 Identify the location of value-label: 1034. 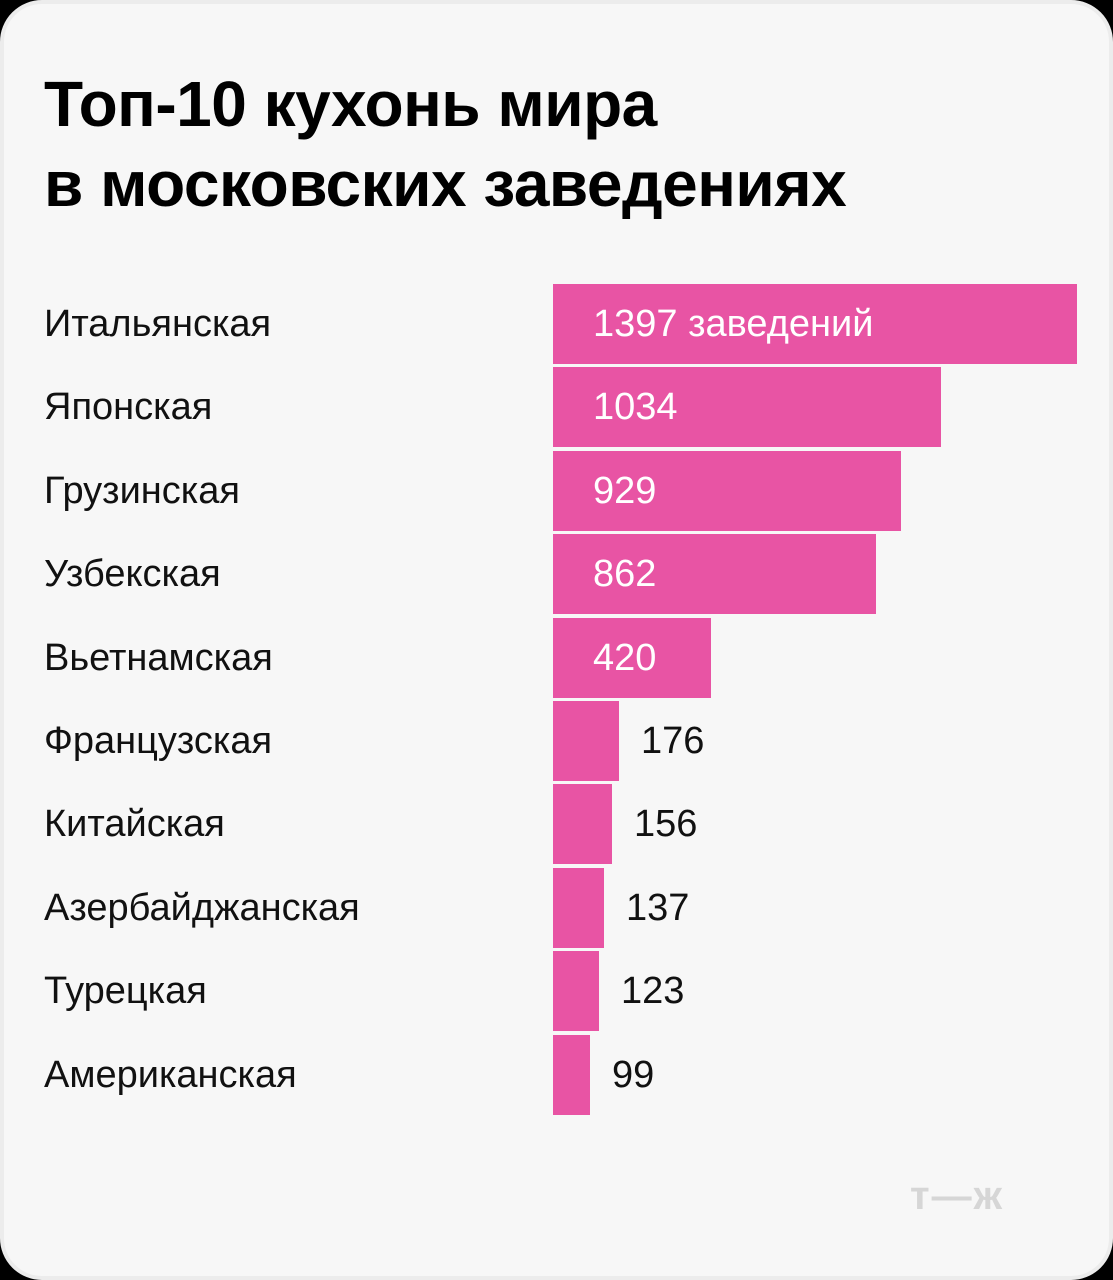
(635, 407).